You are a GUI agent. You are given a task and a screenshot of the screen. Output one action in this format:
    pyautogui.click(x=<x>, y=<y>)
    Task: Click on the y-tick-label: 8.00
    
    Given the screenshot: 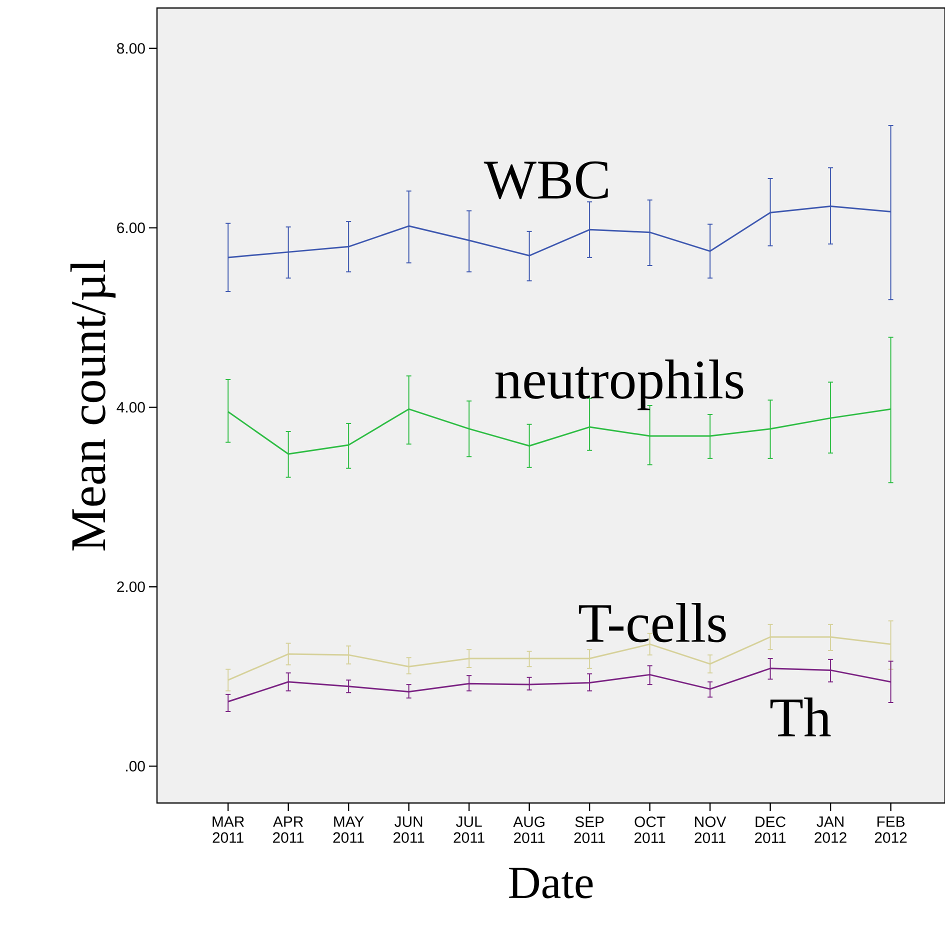 What is the action you would take?
    pyautogui.click(x=131, y=48)
    